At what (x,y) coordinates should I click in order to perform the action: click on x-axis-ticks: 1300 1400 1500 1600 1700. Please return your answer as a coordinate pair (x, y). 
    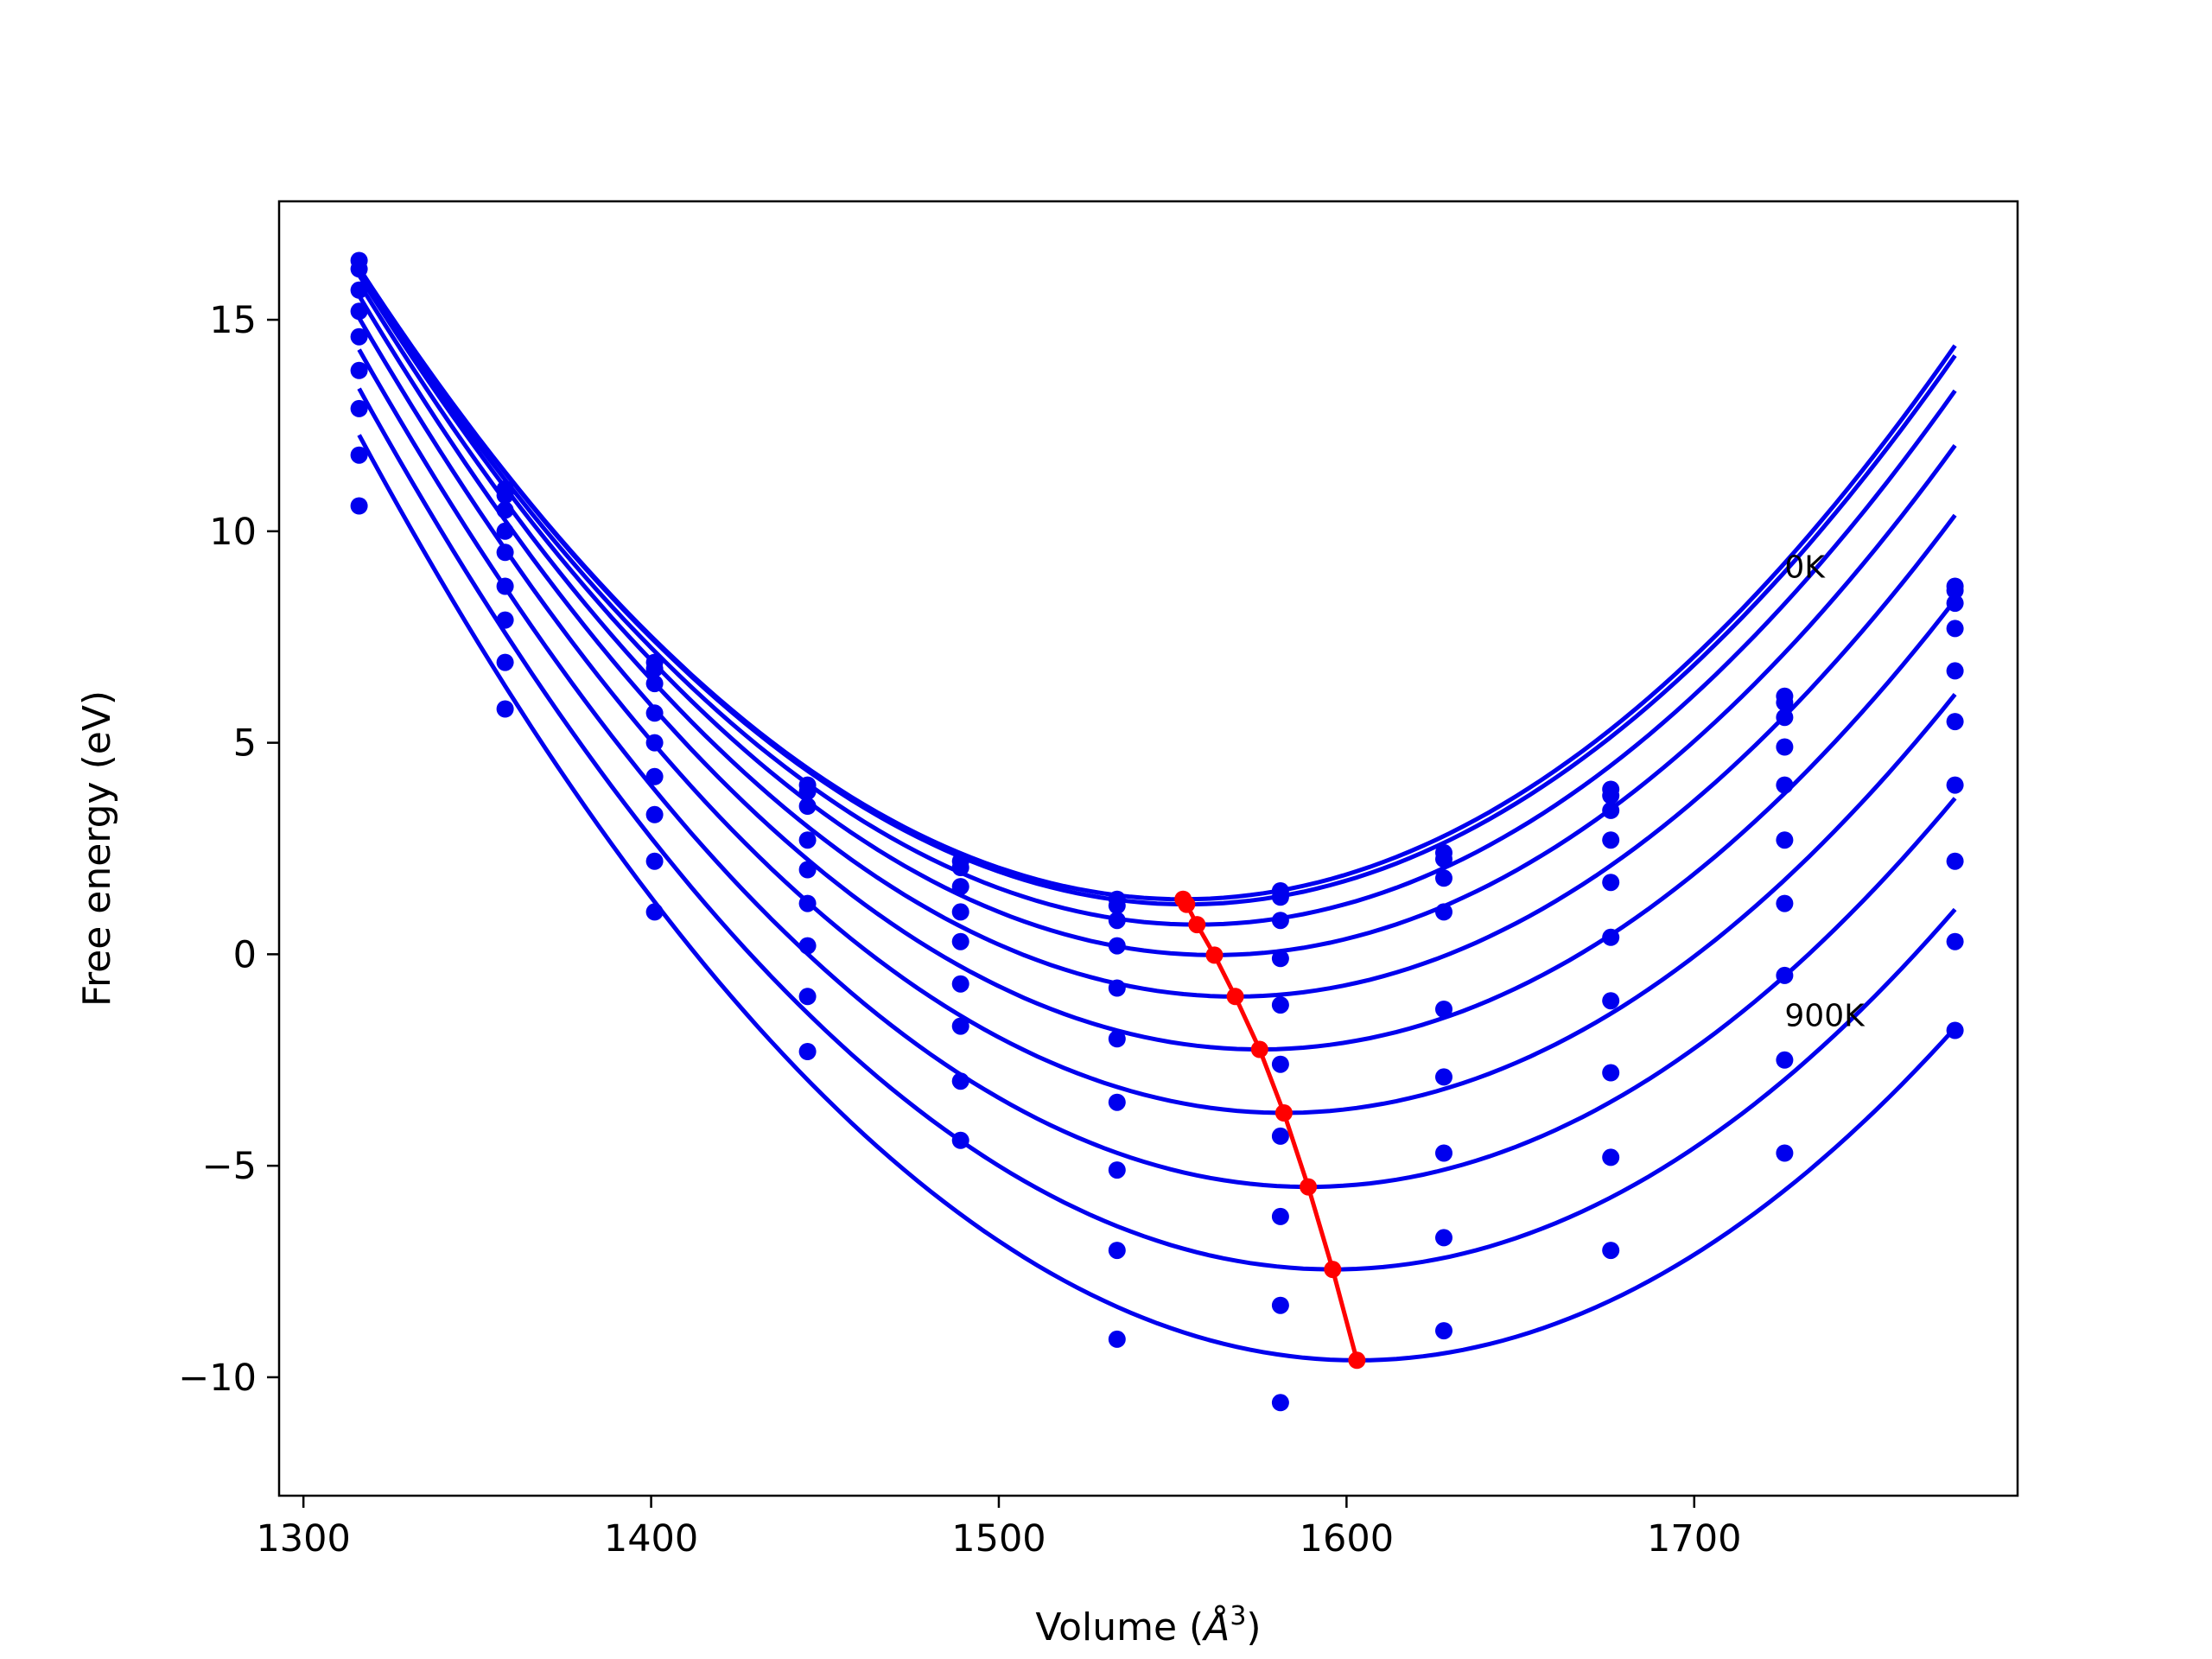
    Looking at the image, I should click on (998, 1528).